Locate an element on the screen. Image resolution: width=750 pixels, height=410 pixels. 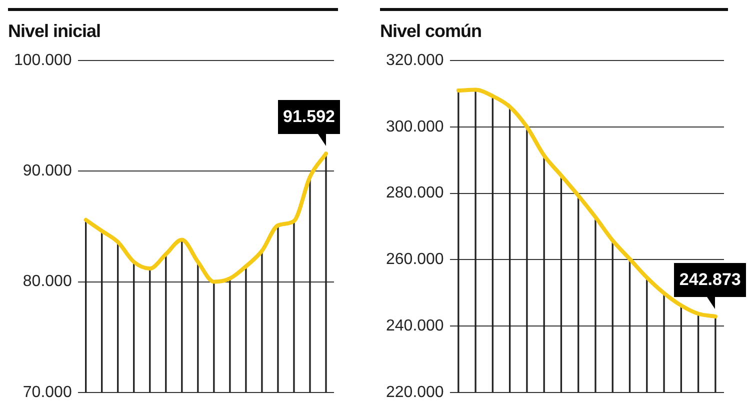
chart-title: Nivel común is located at coordinates (554, 26).